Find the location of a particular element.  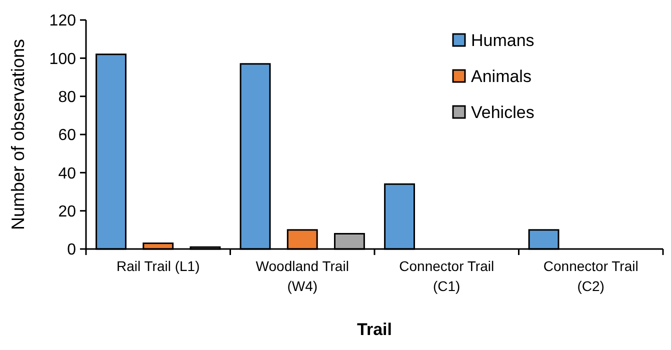

x-tick-label: Connector Trail (C1) is located at coordinates (446, 276).